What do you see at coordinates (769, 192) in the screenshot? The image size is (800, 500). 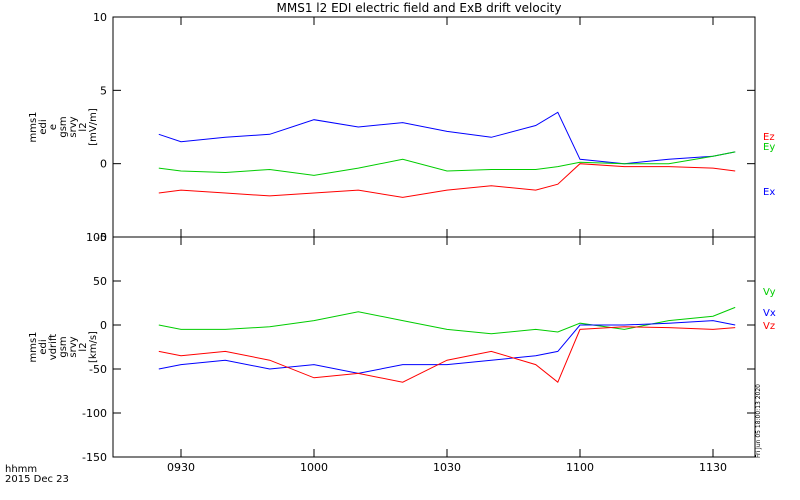 I see `legend-ex: Ex` at bounding box center [769, 192].